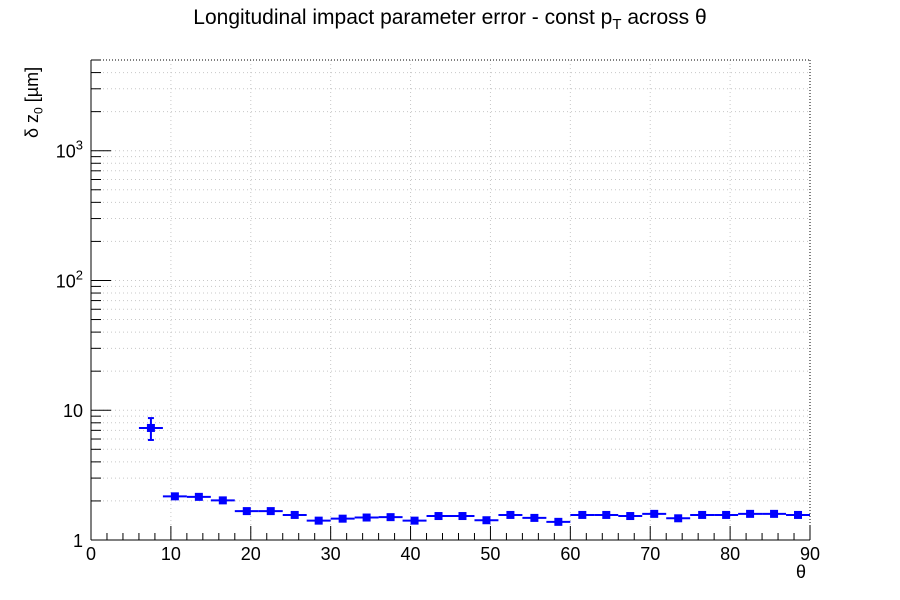  Describe the element at coordinates (810, 554) in the screenshot. I see `x-tick-label: 90` at that location.